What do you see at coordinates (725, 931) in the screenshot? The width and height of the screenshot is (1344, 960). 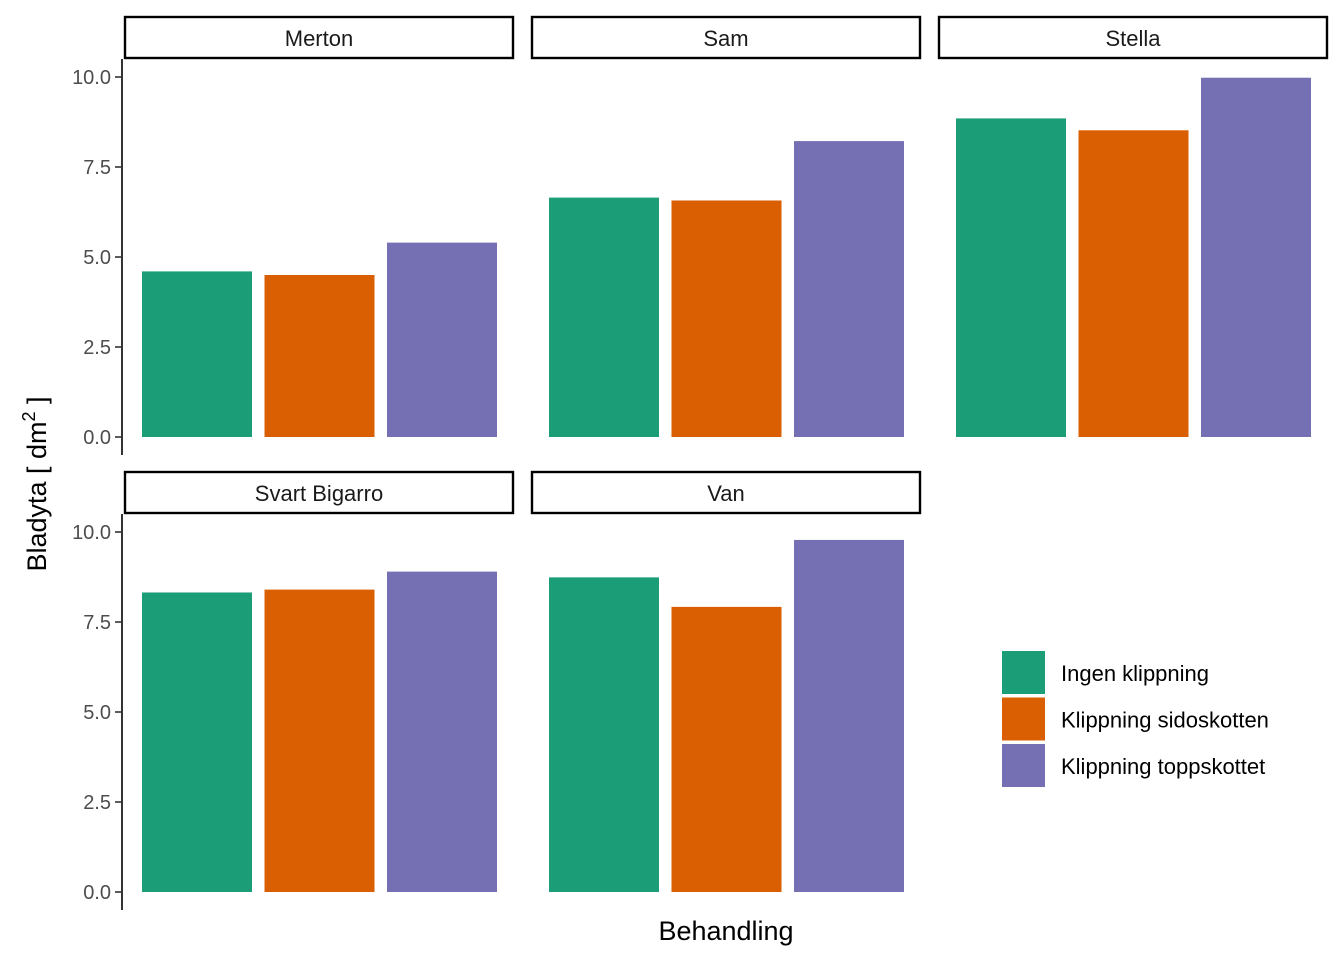 I see `x-axis-title: Behandling` at bounding box center [725, 931].